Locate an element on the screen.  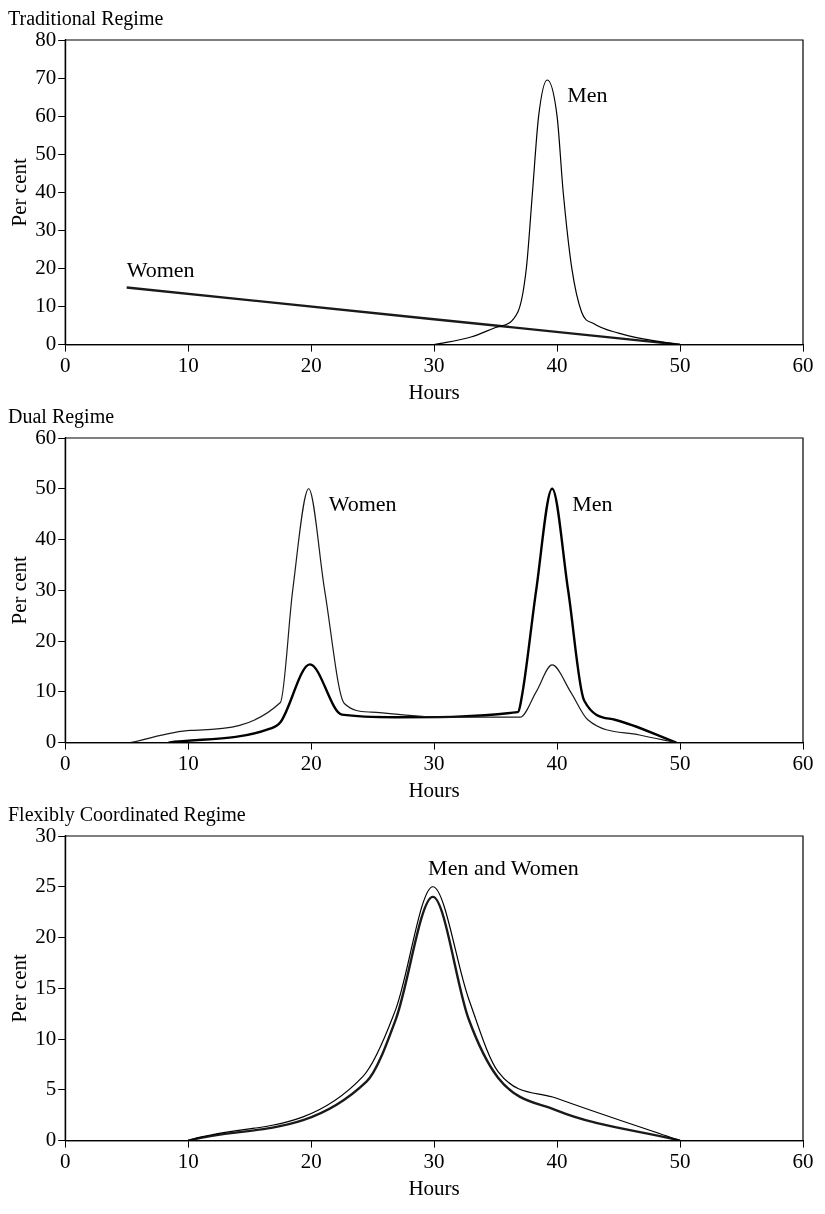
y-tick-label: 5 is located at coordinates (51, 1088).